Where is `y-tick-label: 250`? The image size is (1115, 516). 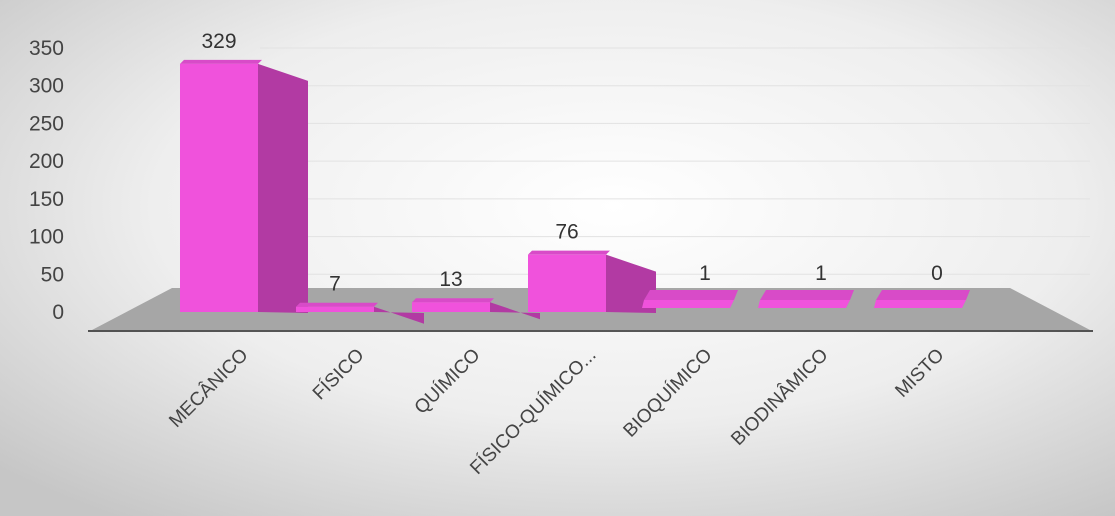
y-tick-label: 250 is located at coordinates (46, 123).